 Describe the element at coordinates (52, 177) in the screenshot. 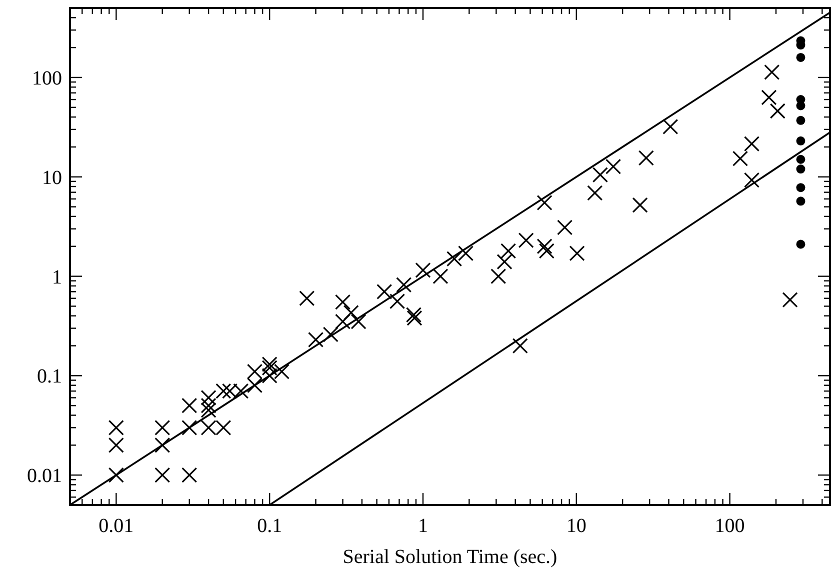

I see `y-tick-label: 10` at that location.